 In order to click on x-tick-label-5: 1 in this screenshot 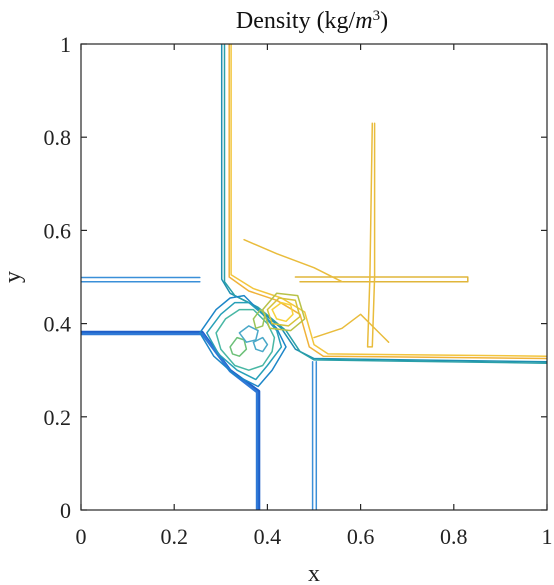, I will do `click(547, 536)`.